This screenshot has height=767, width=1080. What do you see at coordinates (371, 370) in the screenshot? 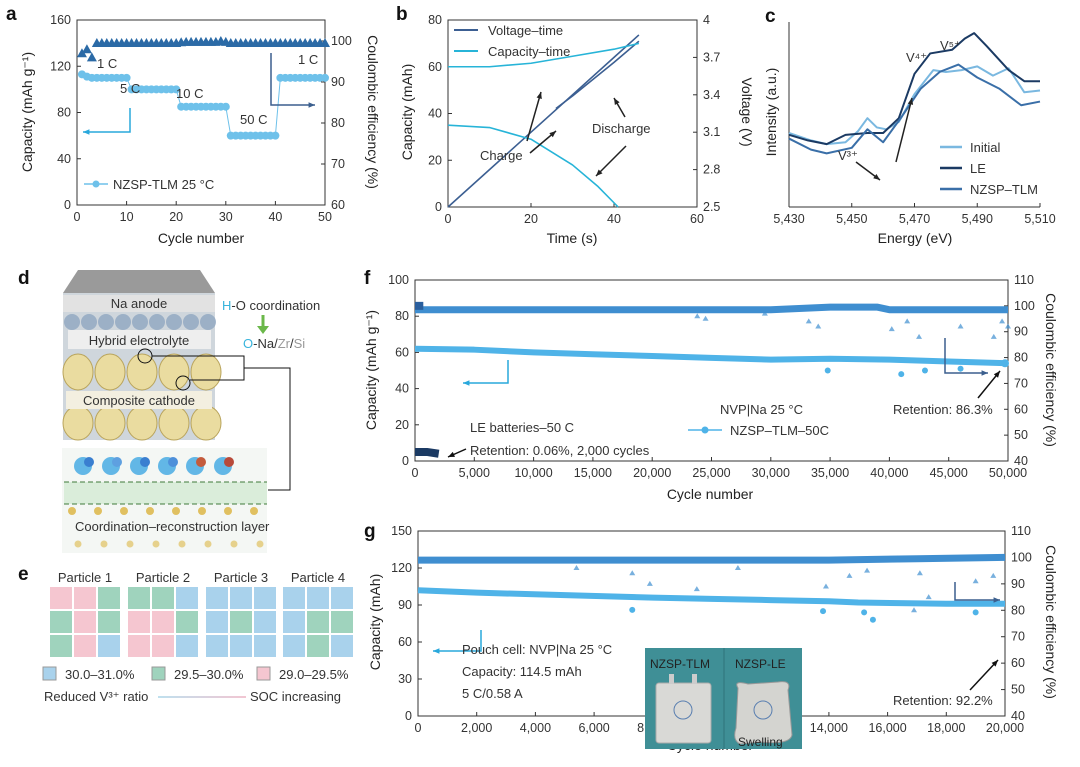
I see `y-axis-title: Capacity (mAh g⁻¹)` at bounding box center [371, 370].